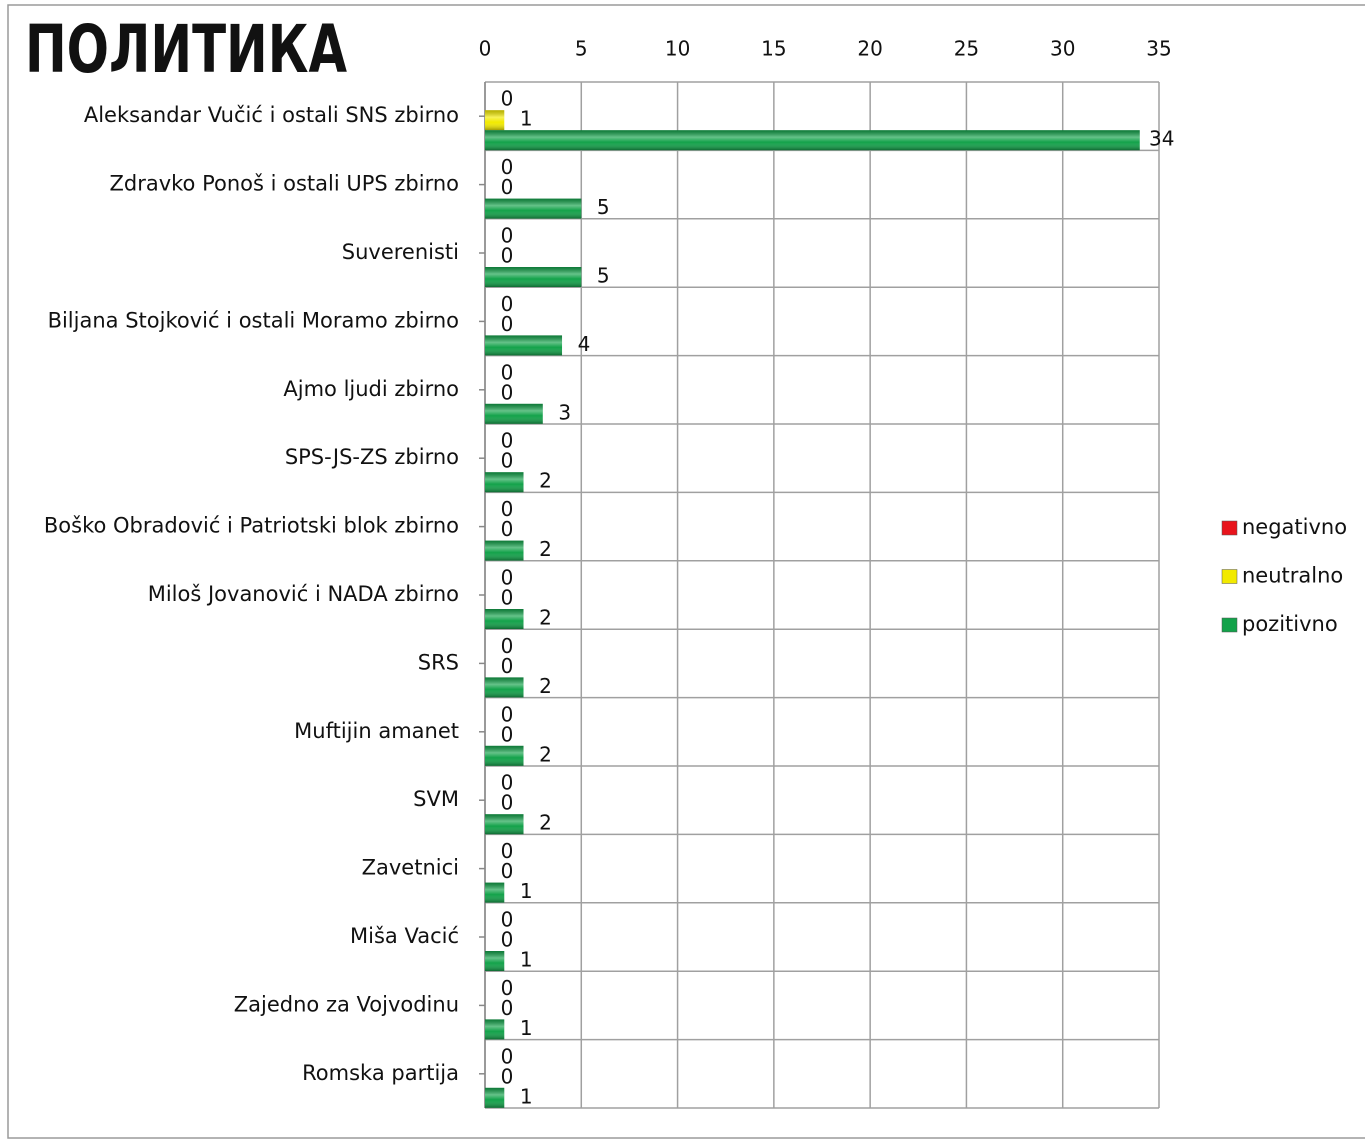 This screenshot has height=1141, width=1365. What do you see at coordinates (271, 115) in the screenshot?
I see `y-tick-label: Aleksandar Vučić i ostali SNS zbirno` at bounding box center [271, 115].